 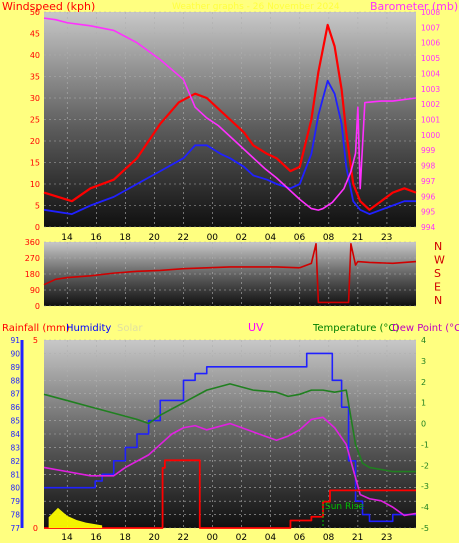 I want to click on wind-tick-label: 40, so click(x=35, y=55).